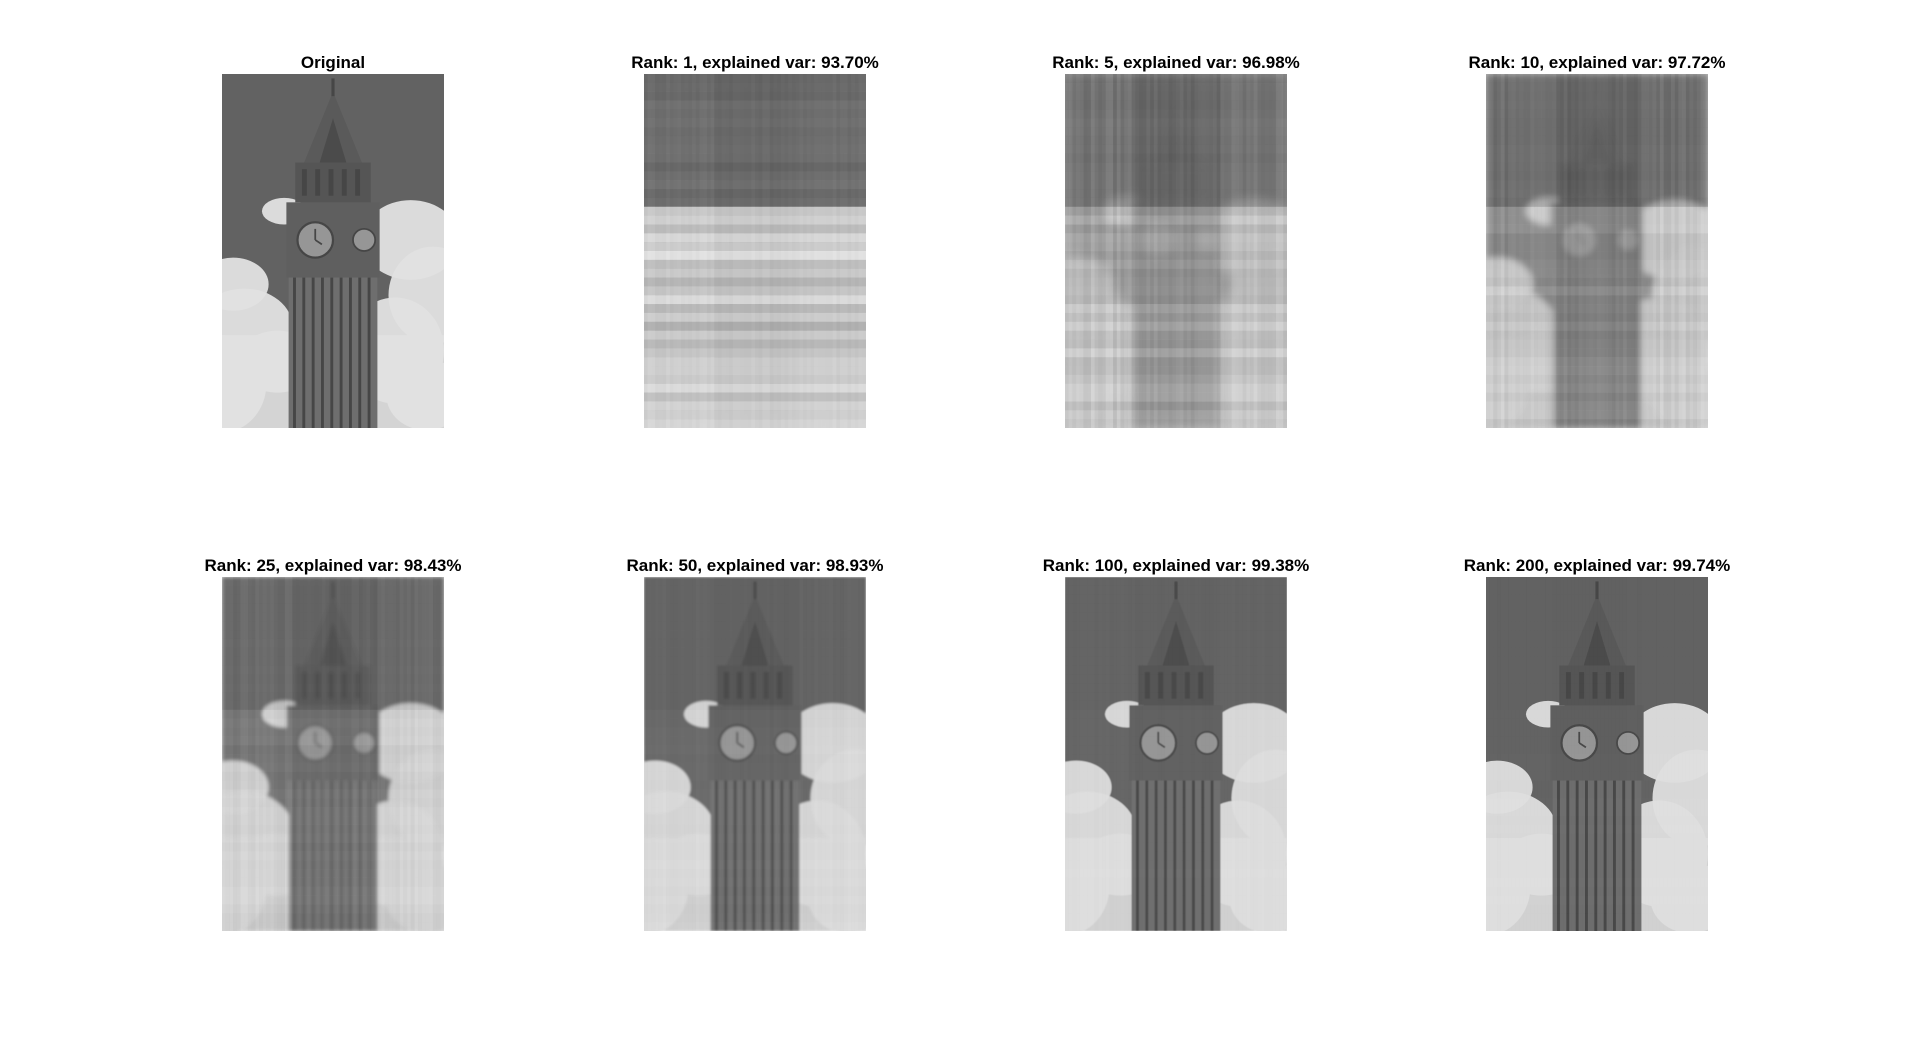  Describe the element at coordinates (755, 565) in the screenshot. I see `panel-title: Rank: 50, explained var: 98.93%` at that location.